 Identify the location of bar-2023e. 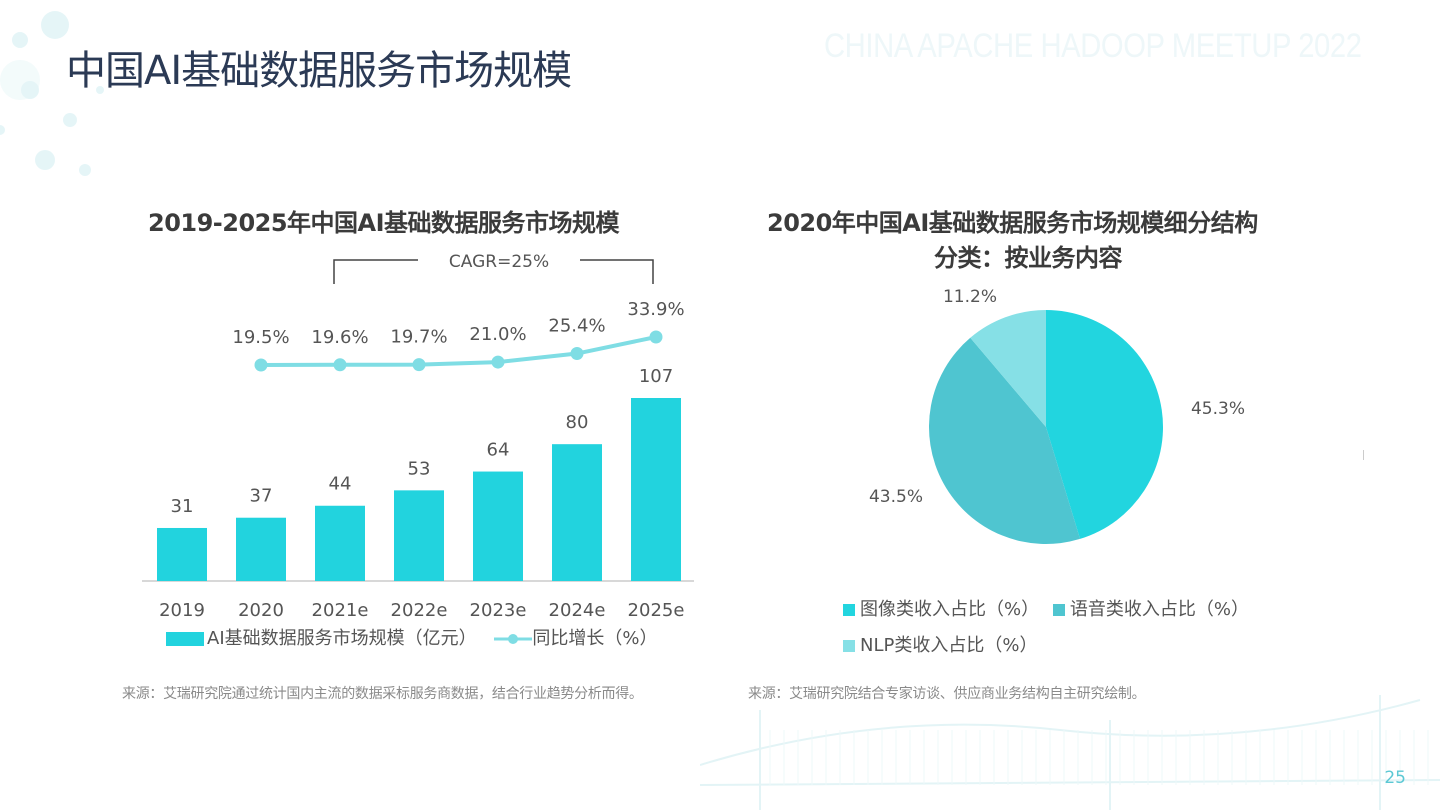
(498, 526).